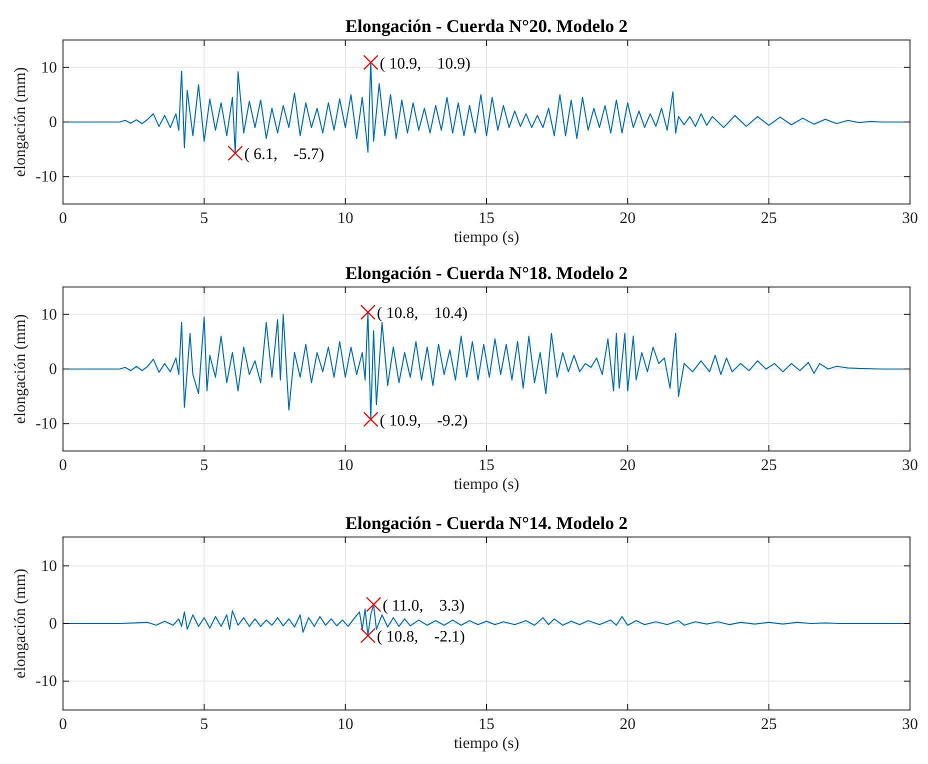 This screenshot has height=764, width=928. What do you see at coordinates (425, 63) in the screenshot?
I see `data-label: ( 10.9, 10.9)` at bounding box center [425, 63].